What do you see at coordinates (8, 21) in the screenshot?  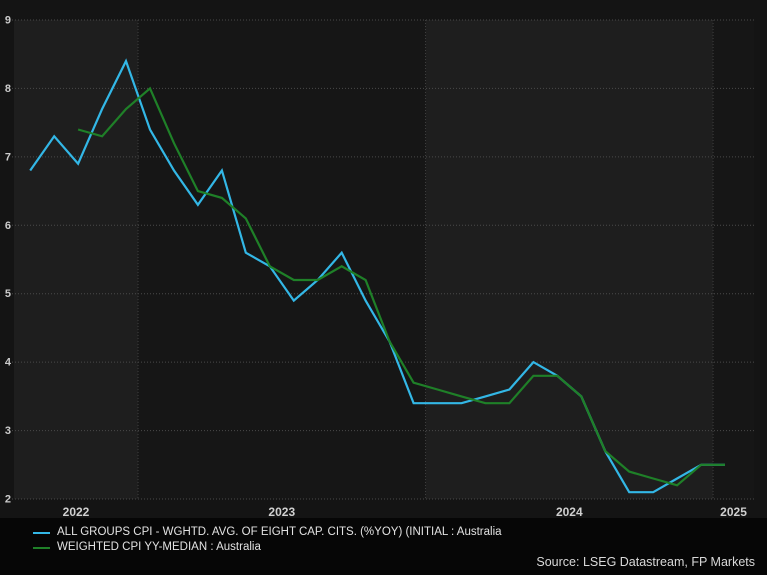 I see `y-tick-label-9: 9` at bounding box center [8, 21].